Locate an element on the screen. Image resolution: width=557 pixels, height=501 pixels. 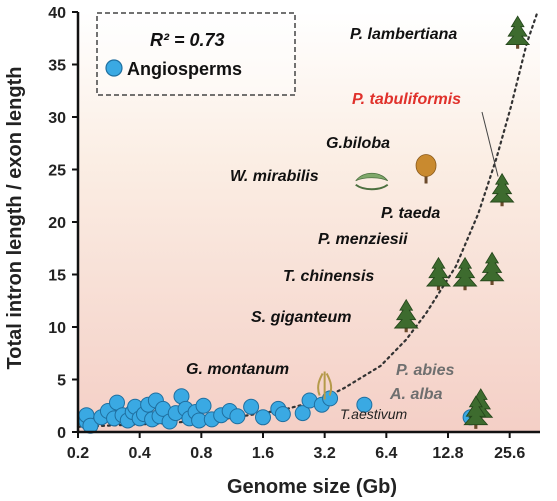
legend-box is located at coordinates (196, 54).